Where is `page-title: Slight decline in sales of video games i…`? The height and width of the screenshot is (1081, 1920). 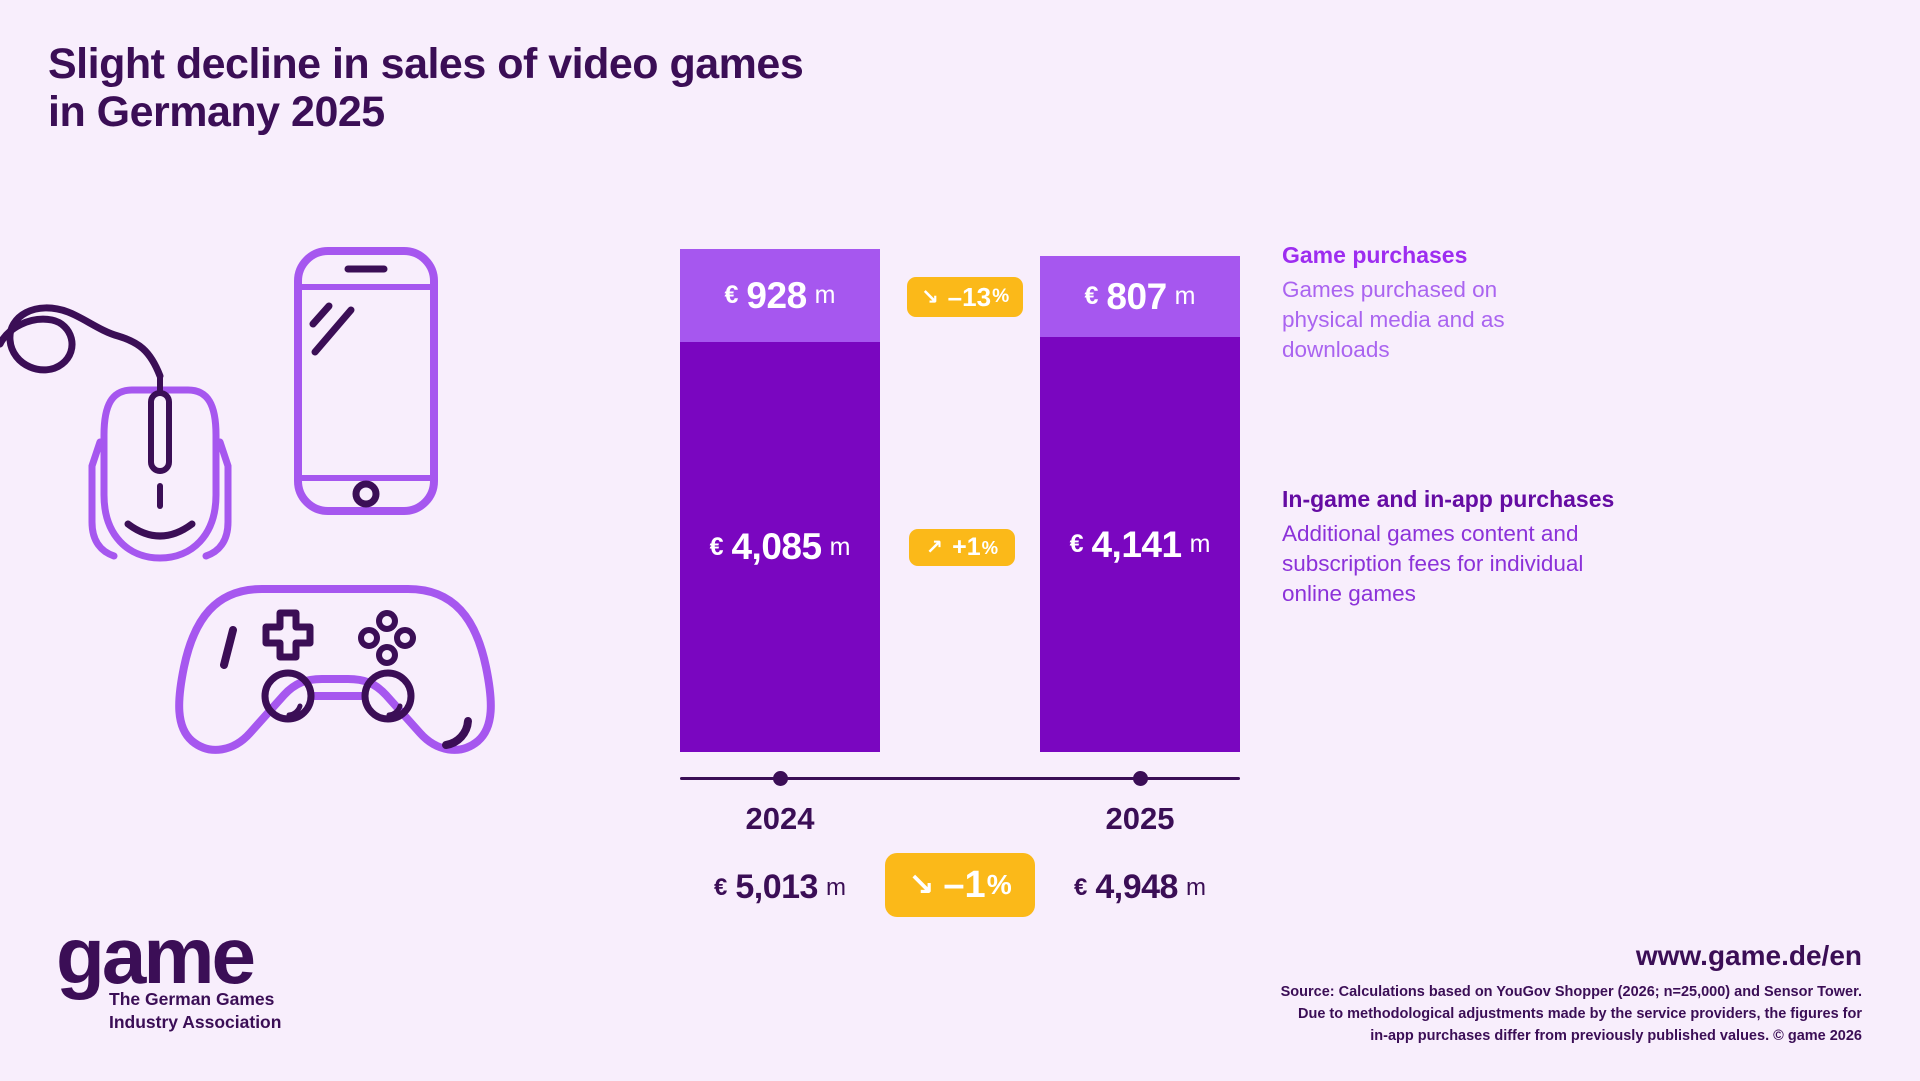
page-title: Slight decline in sales of video games i… is located at coordinates (426, 88).